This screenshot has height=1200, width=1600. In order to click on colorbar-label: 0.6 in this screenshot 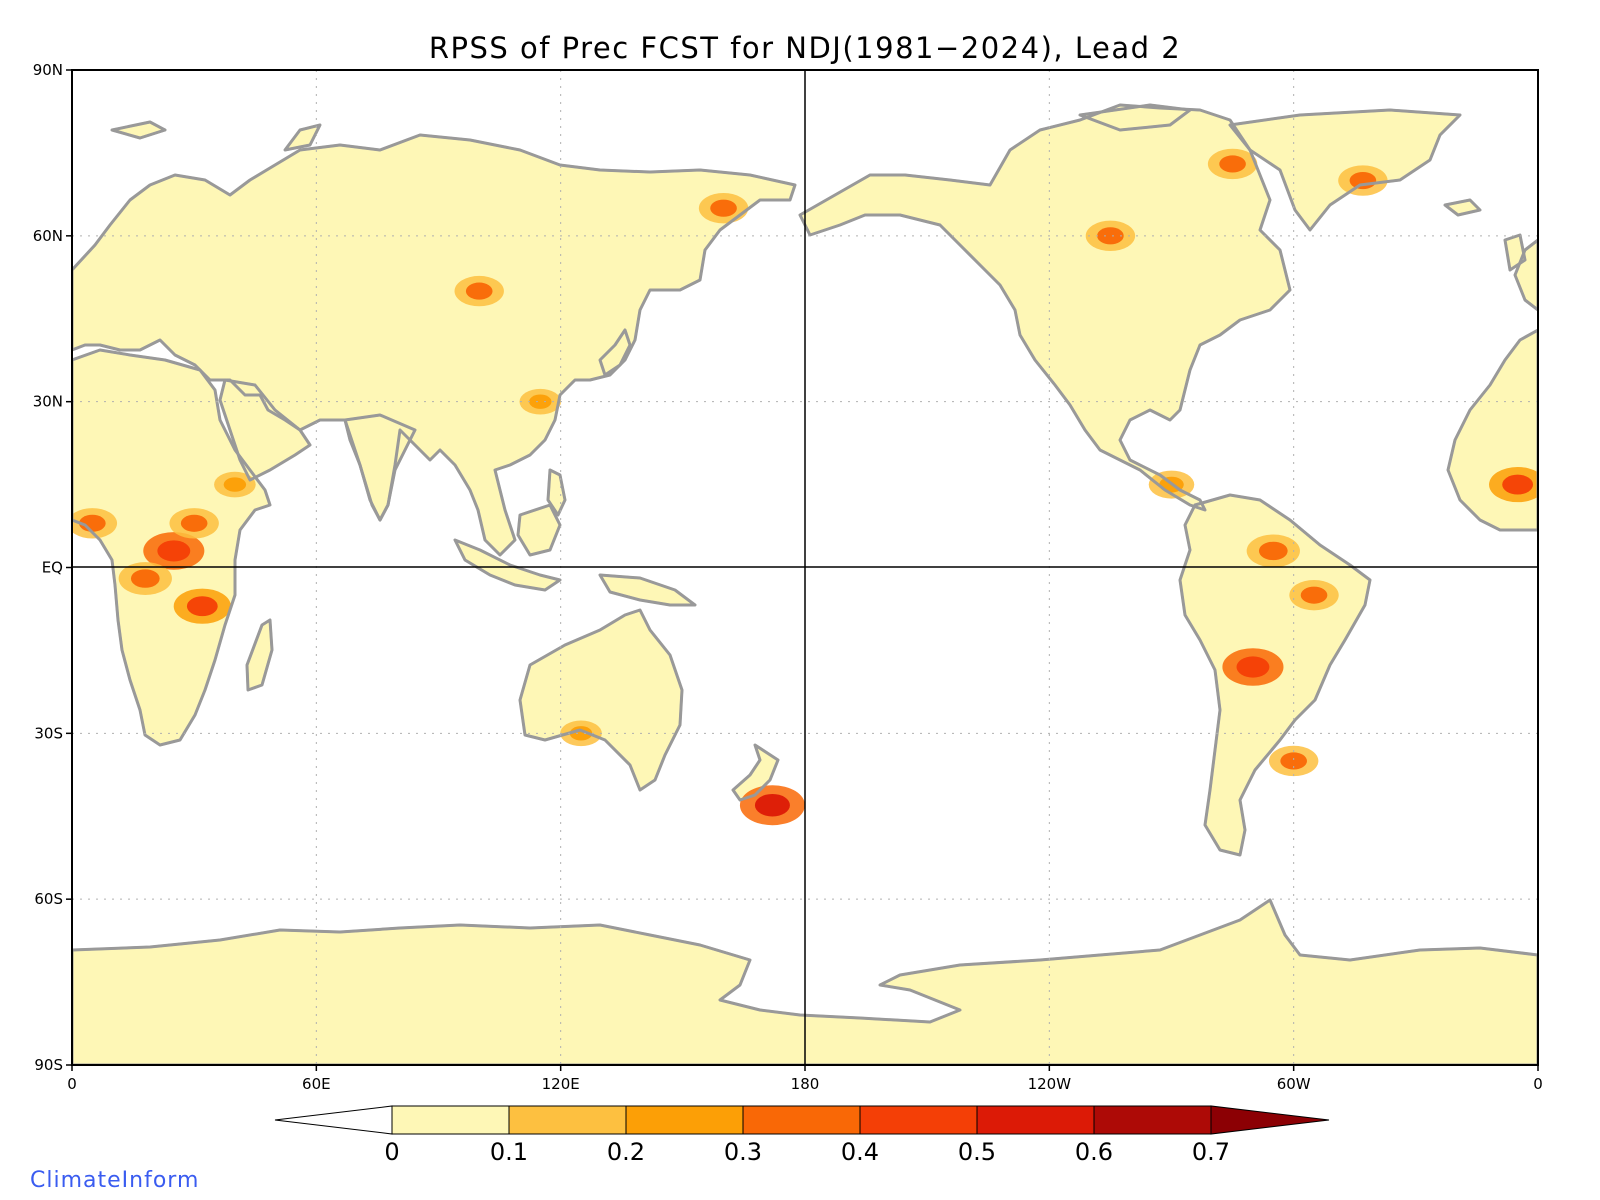, I will do `click(1094, 1152)`.